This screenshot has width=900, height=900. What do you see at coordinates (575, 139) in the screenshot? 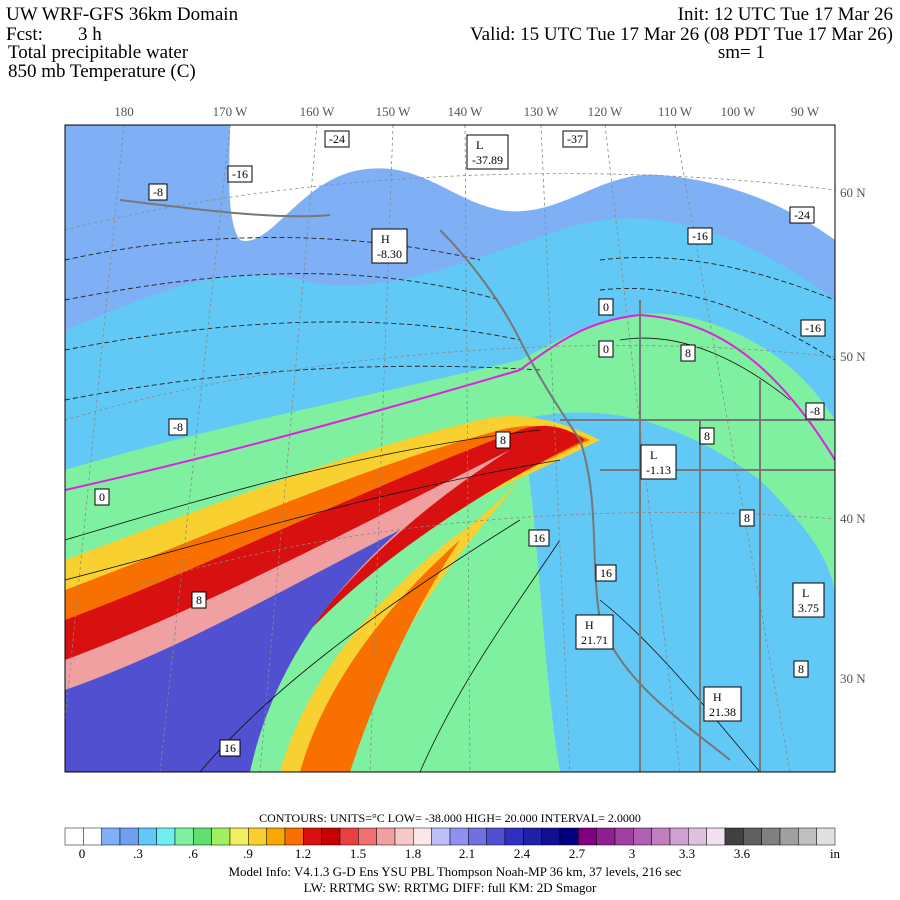
I see `contour-label: -37` at bounding box center [575, 139].